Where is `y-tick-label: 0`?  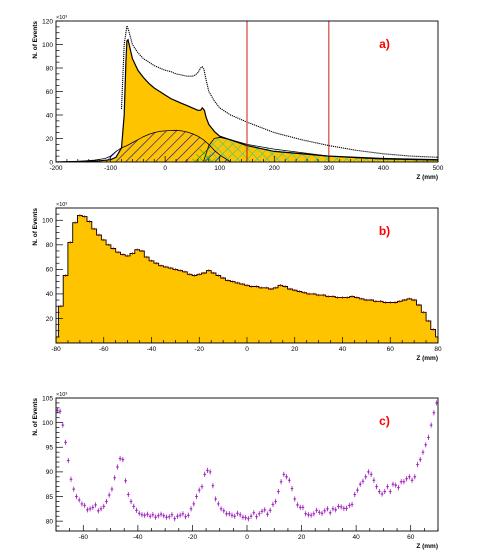 y-tick-label: 0 is located at coordinates (51, 162).